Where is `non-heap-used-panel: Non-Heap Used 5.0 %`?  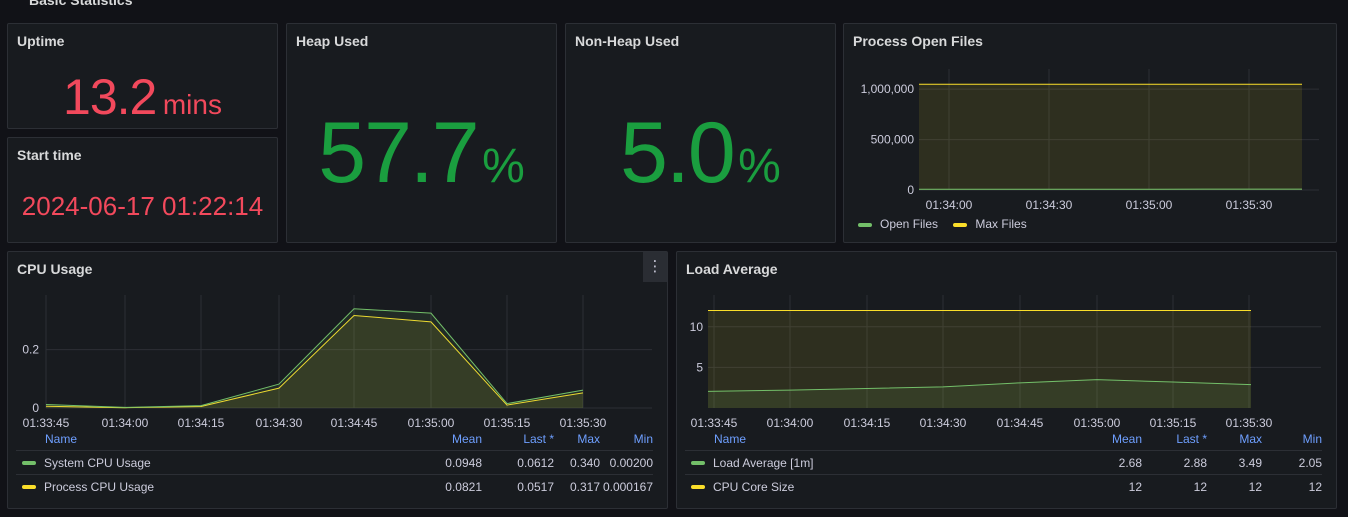 non-heap-used-panel: Non-Heap Used 5.0 % is located at coordinates (700, 133).